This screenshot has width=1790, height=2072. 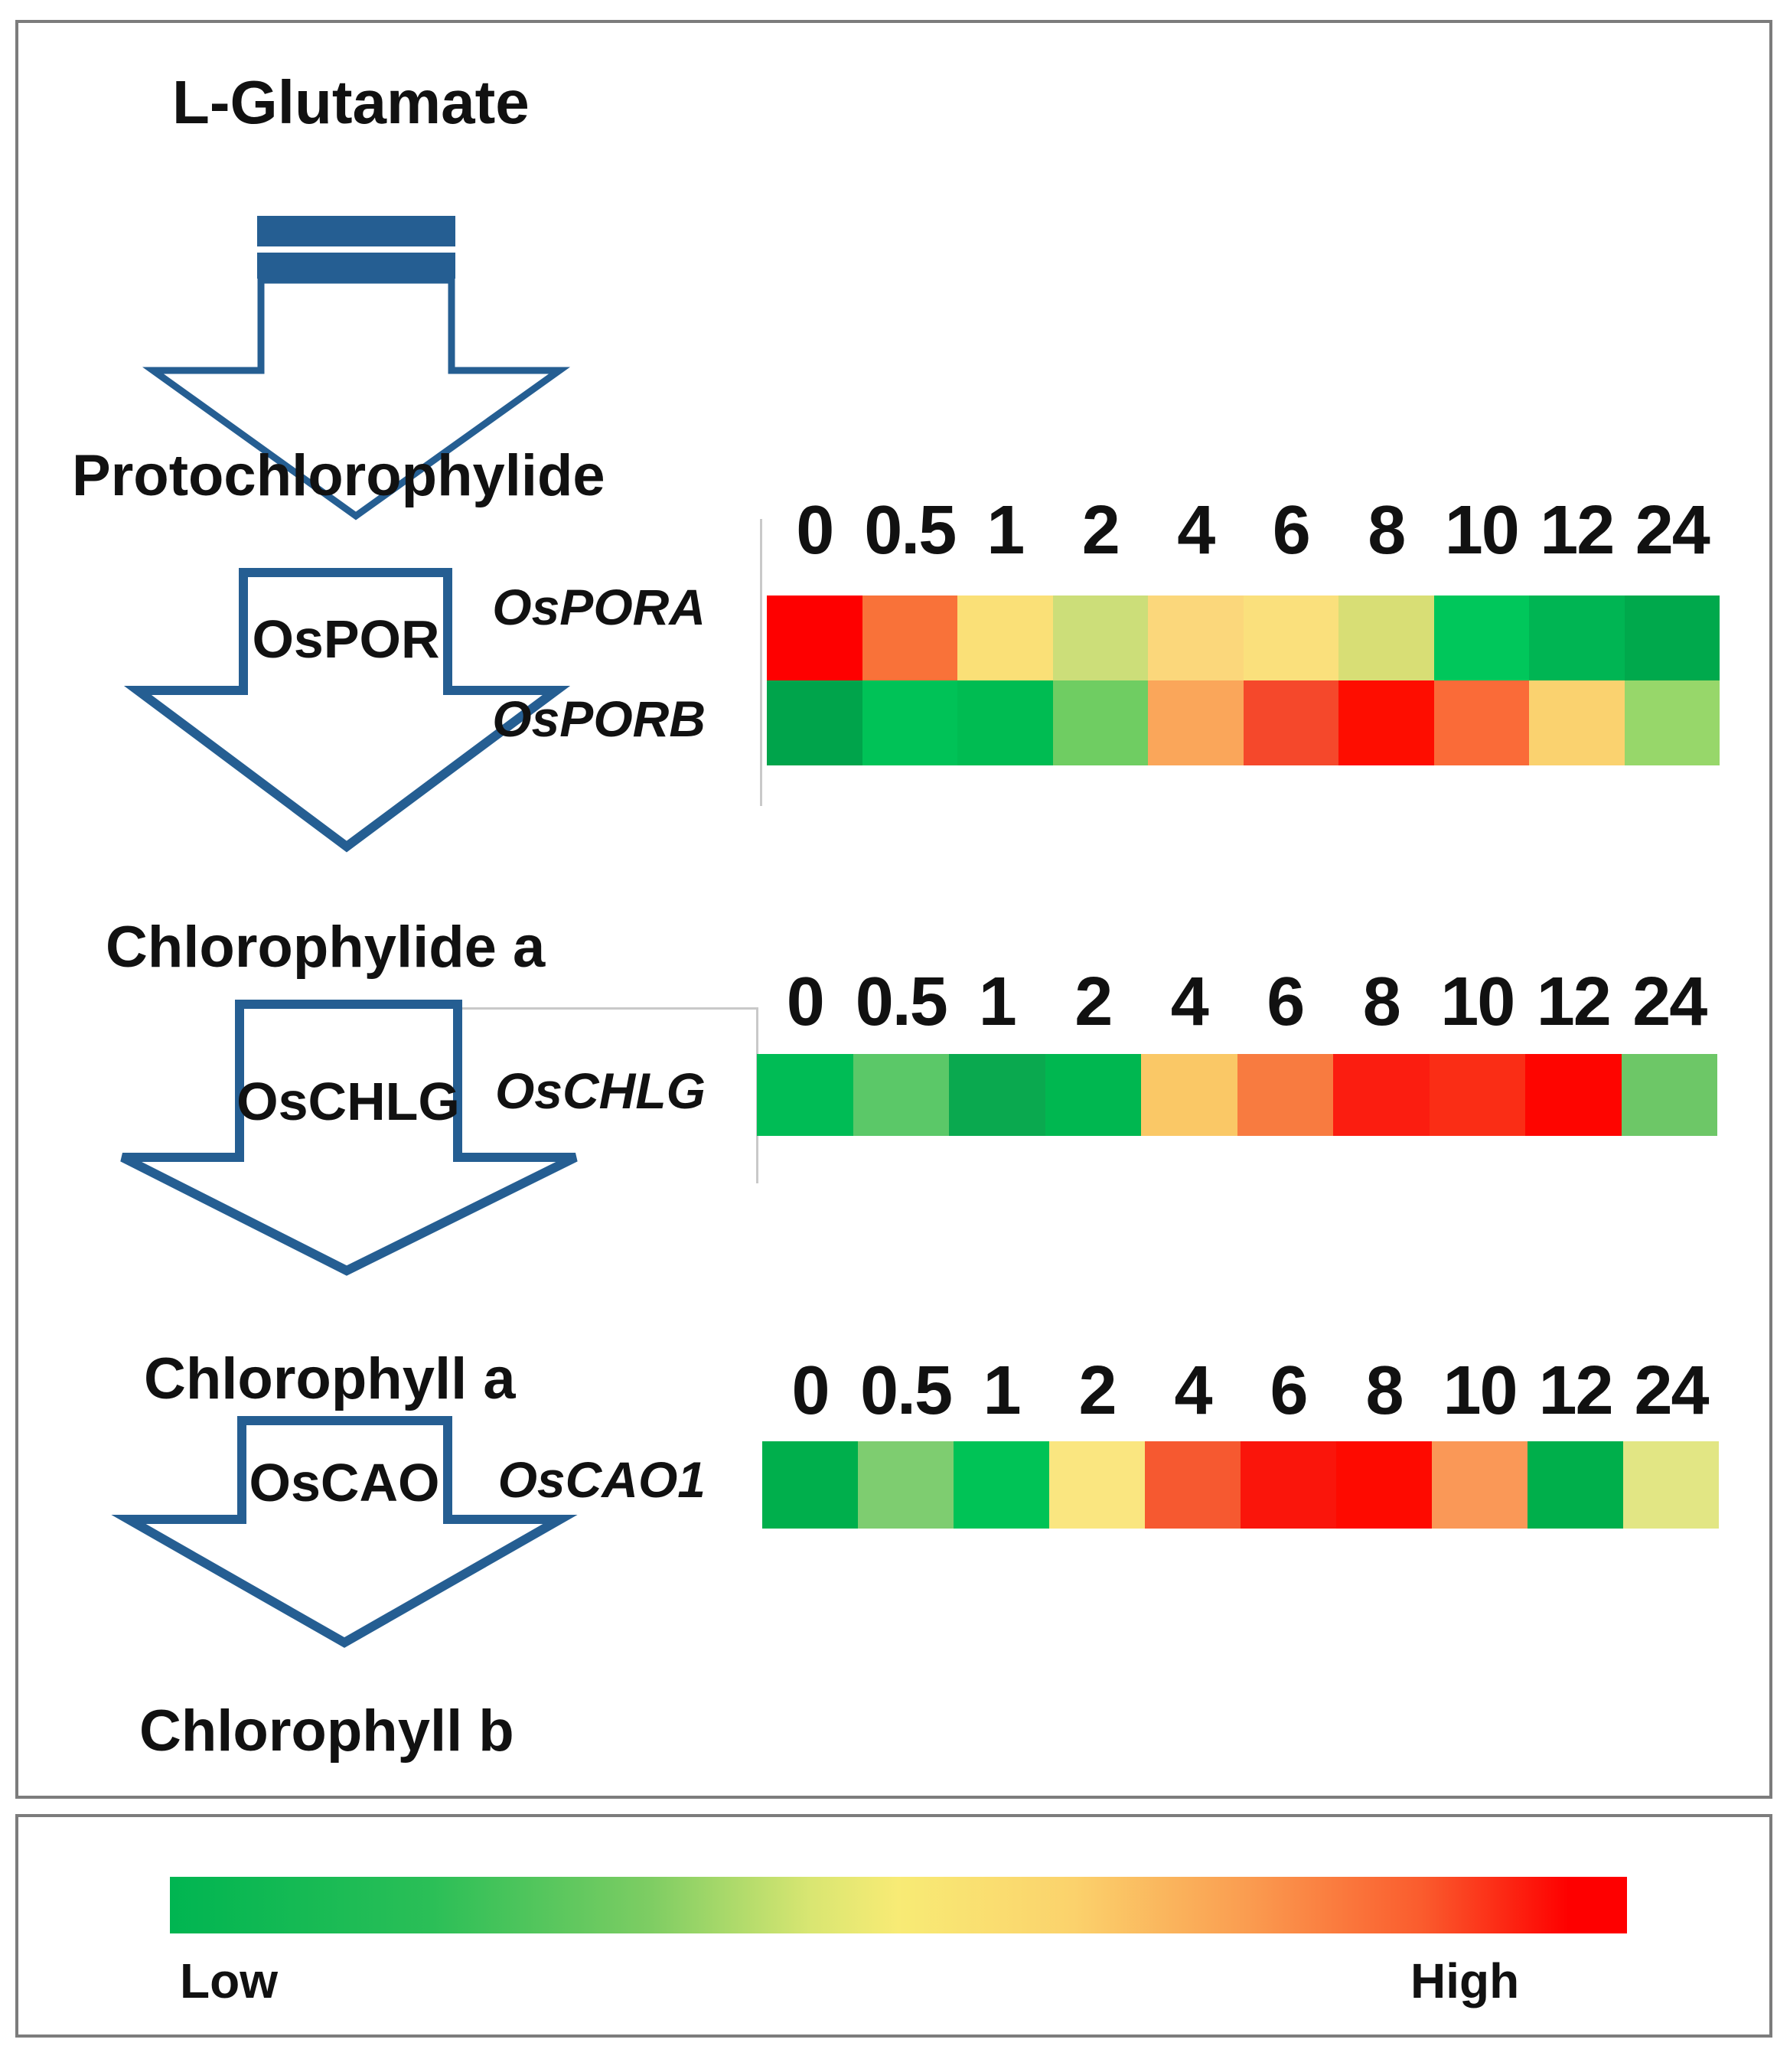 I want to click on gene-label-oschlg: OsCHLG, so click(x=600, y=1090).